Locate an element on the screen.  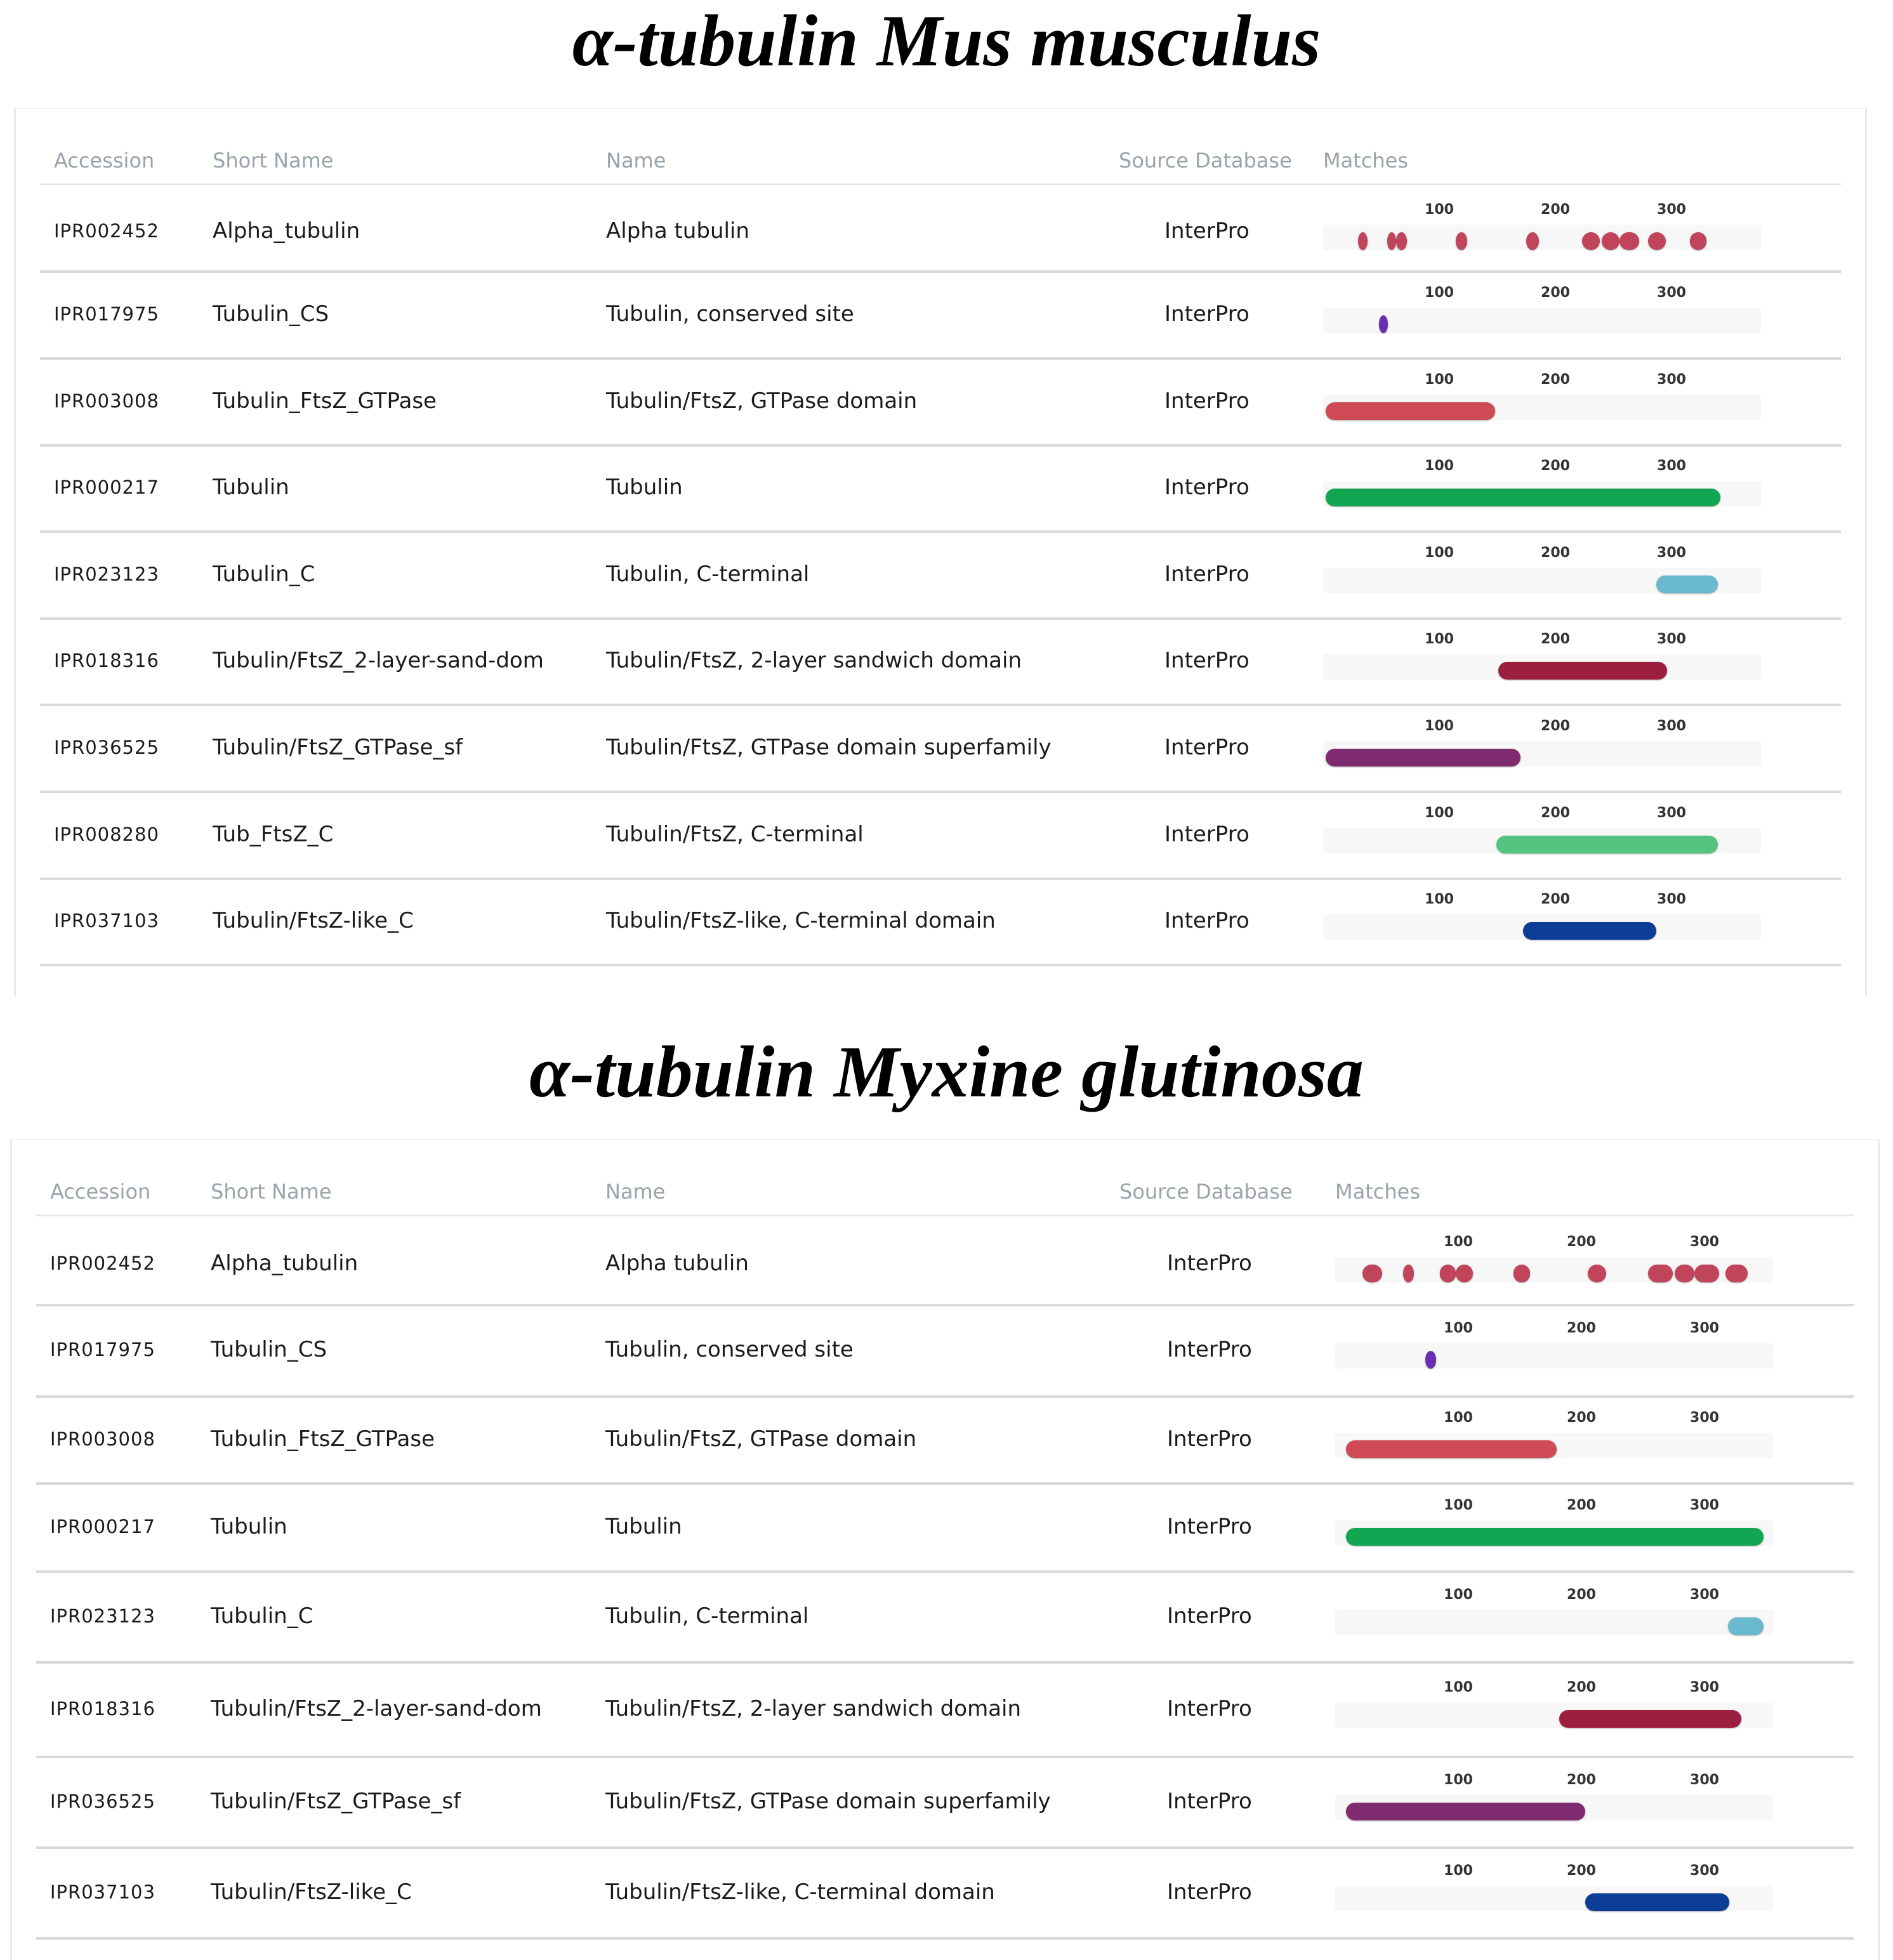
short-name: Tubulin_FtsZ_GTPase is located at coordinates (325, 401).